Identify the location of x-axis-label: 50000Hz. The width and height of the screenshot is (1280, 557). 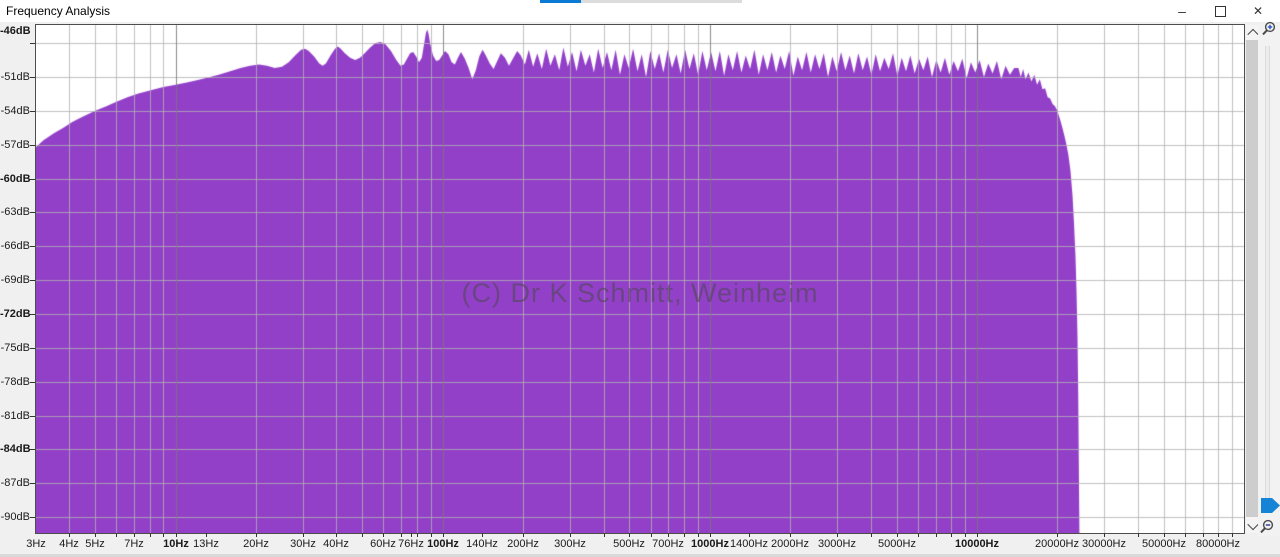
(1164, 544).